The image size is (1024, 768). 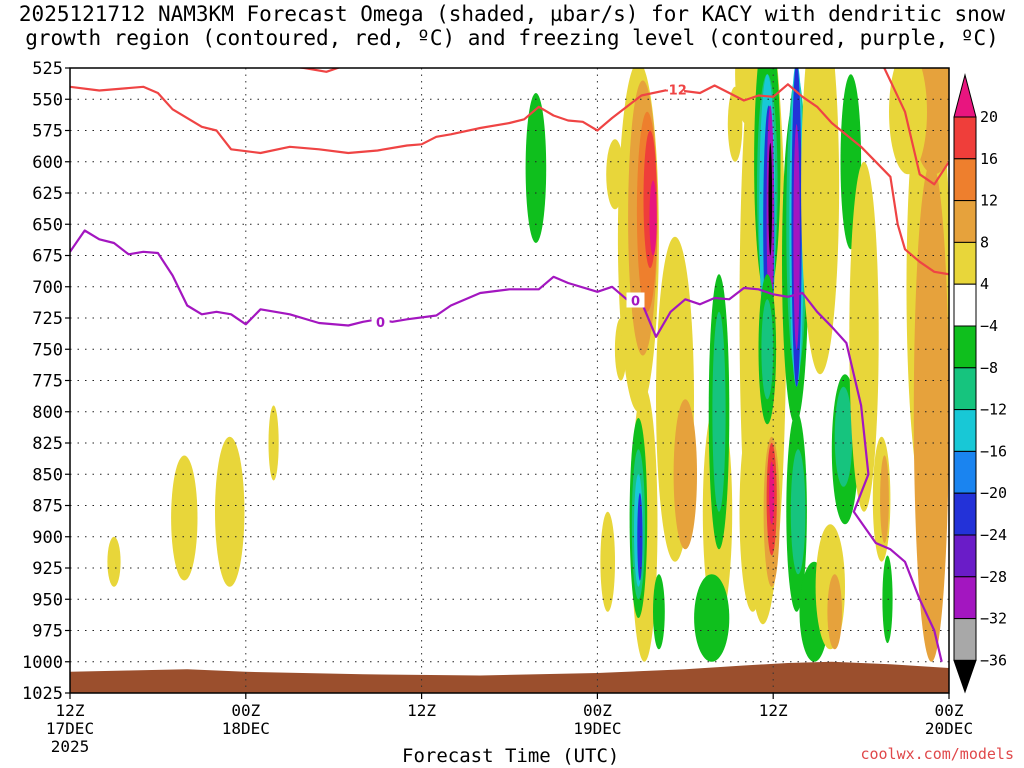 What do you see at coordinates (47, 507) in the screenshot?
I see `y-tick-label: 875` at bounding box center [47, 507].